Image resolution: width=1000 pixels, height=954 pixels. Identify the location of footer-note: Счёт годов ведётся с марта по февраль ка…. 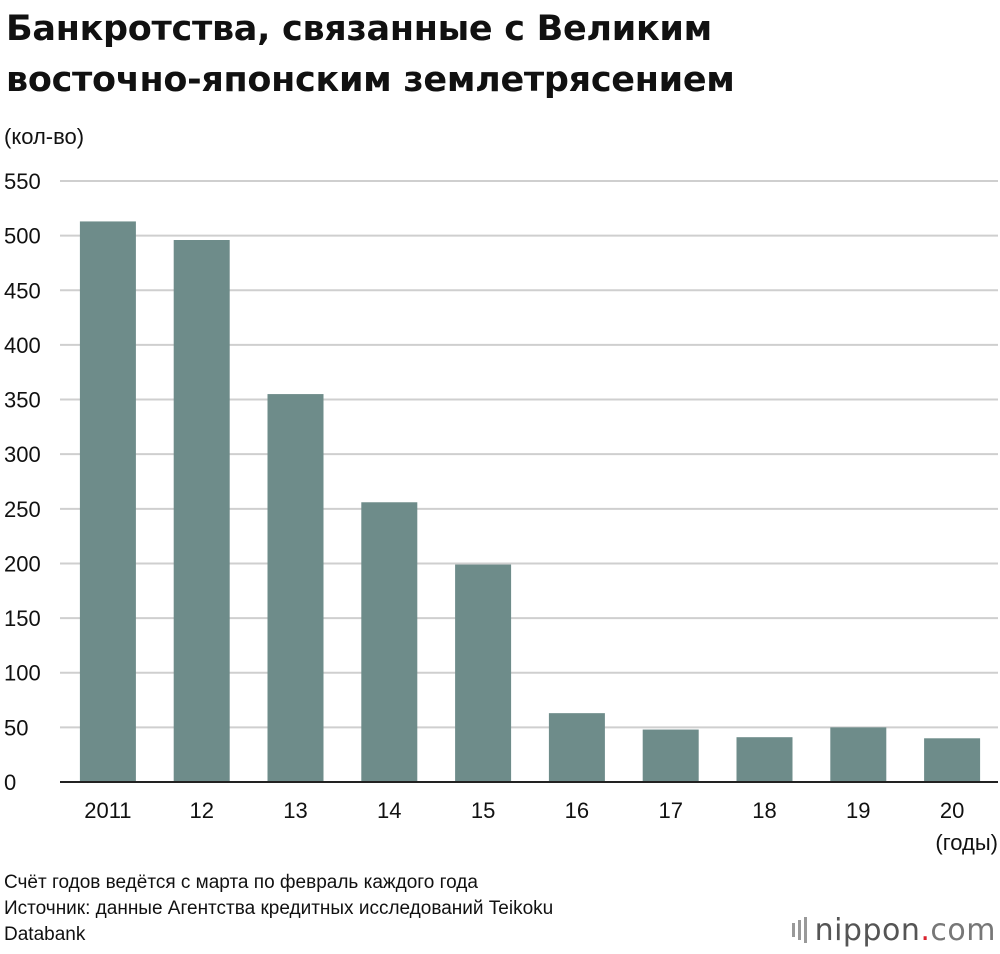
(241, 882).